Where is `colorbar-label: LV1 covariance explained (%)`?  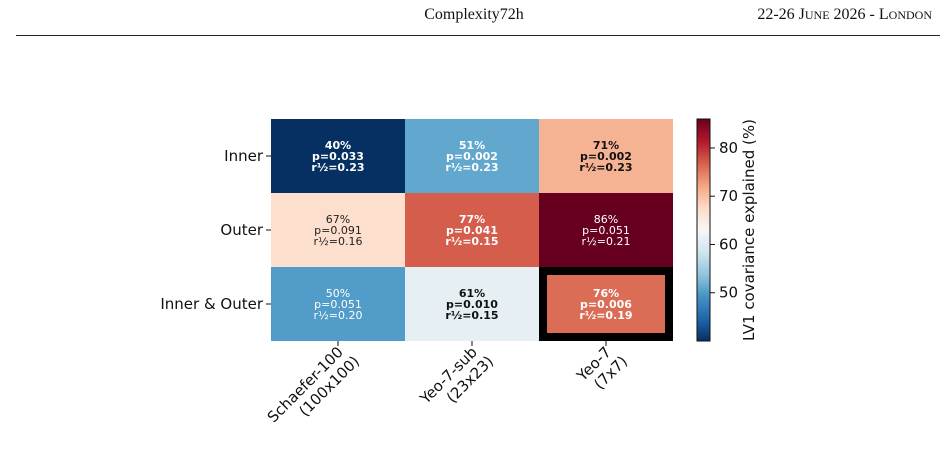 colorbar-label: LV1 covariance explained (%) is located at coordinates (749, 230).